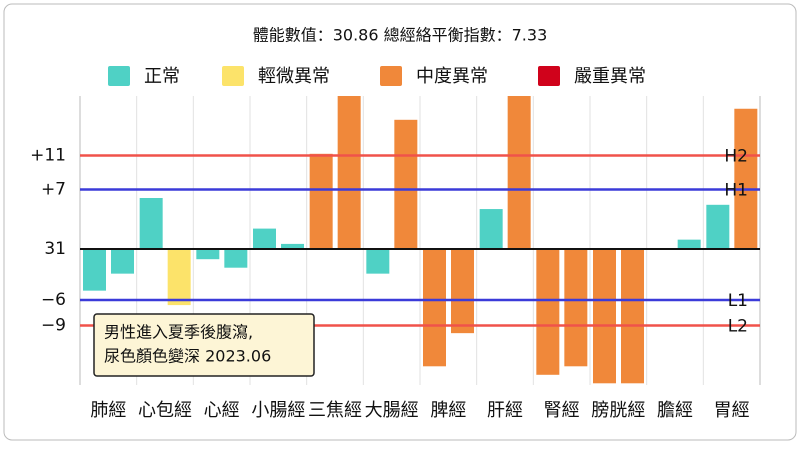  I want to click on x-tick-label: 膀胱經, so click(618, 410).